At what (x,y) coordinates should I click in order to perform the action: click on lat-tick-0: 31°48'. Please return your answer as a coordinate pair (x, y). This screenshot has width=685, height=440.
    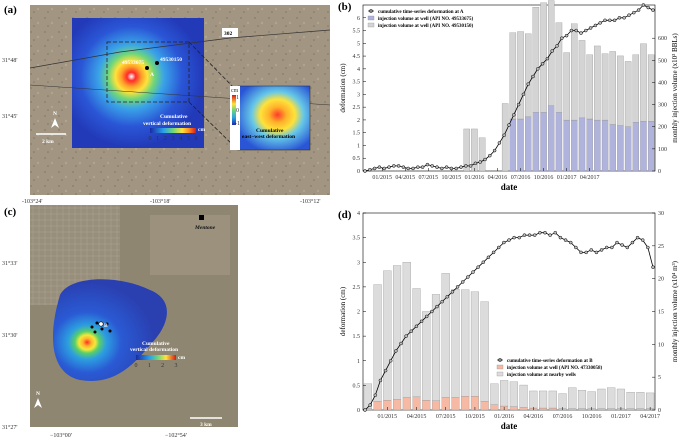
    Looking at the image, I should click on (9, 60).